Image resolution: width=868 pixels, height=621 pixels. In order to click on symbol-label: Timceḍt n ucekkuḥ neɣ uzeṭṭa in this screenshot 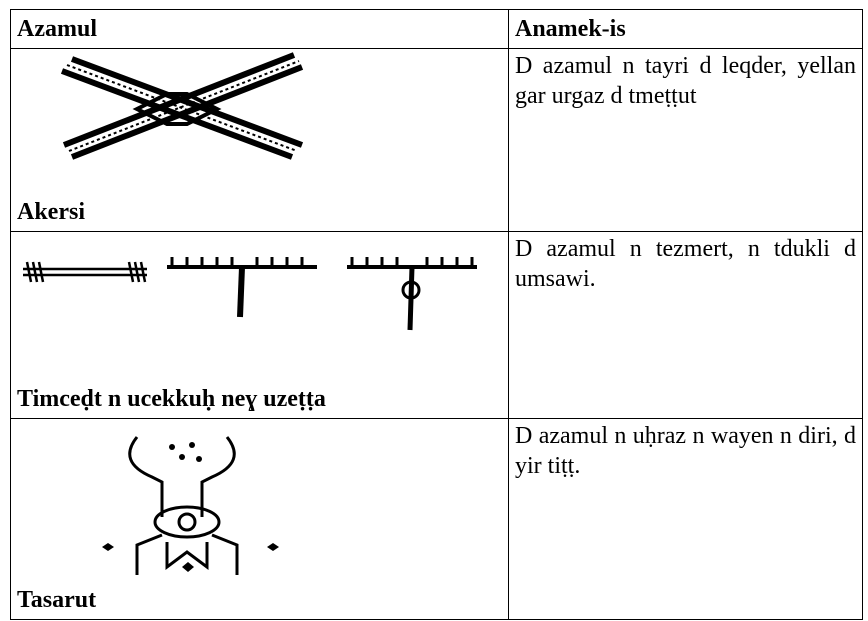, I will do `click(171, 399)`.